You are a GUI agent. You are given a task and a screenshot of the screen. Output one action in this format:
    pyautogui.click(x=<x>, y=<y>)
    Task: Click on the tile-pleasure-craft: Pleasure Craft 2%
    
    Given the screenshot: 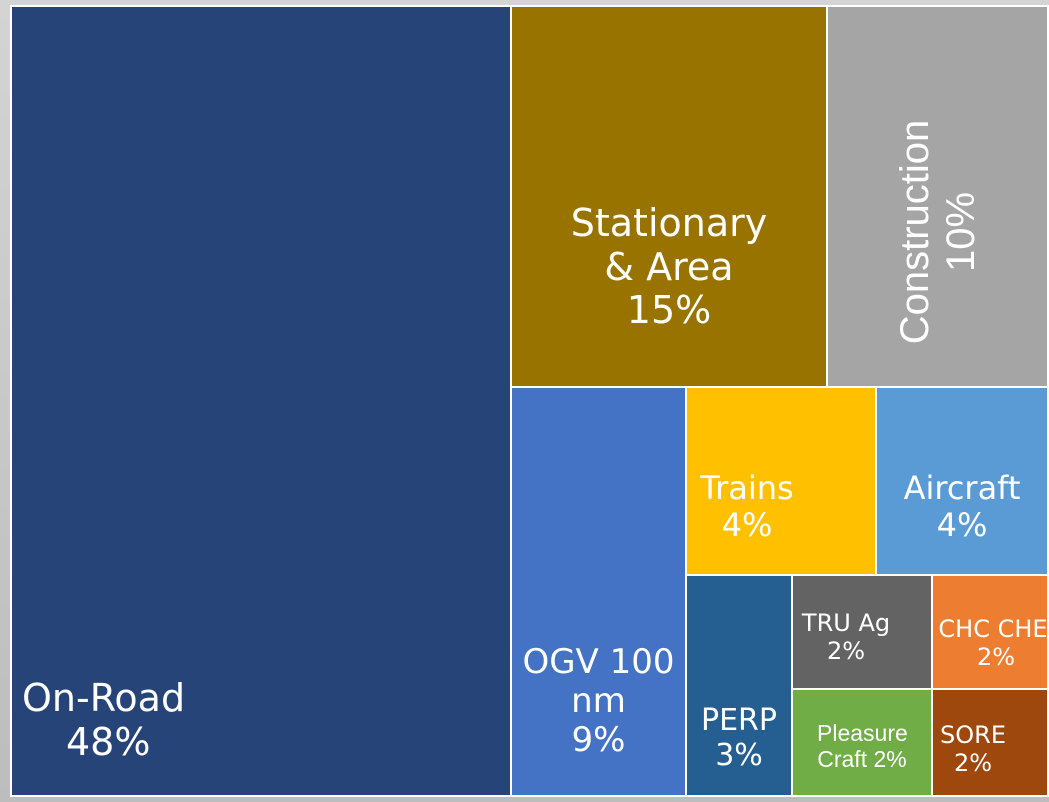 What is the action you would take?
    pyautogui.click(x=862, y=742)
    